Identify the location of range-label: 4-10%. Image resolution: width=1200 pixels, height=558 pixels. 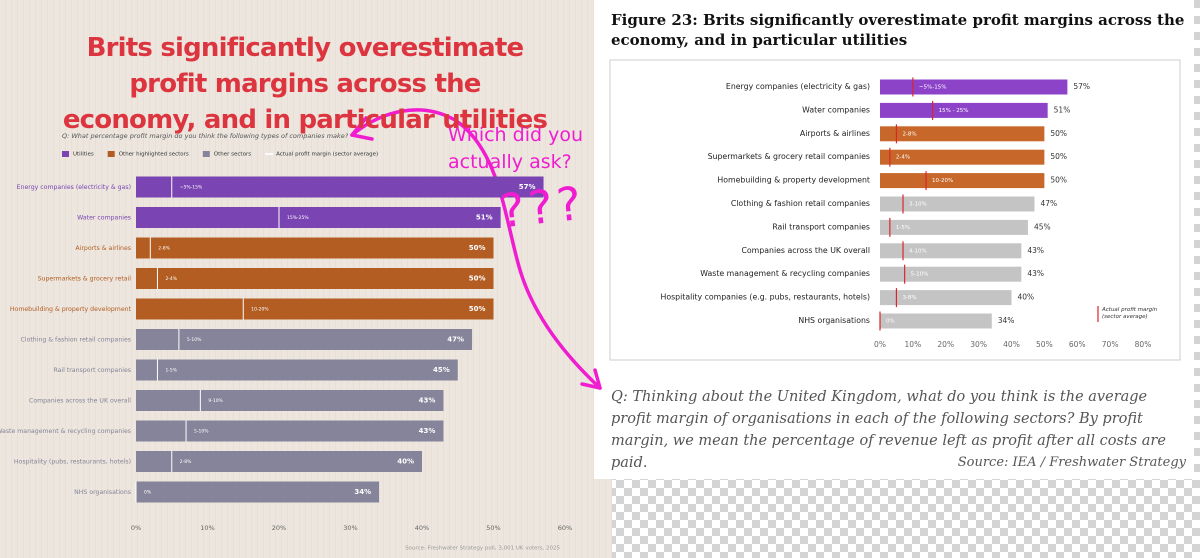
(918, 251).